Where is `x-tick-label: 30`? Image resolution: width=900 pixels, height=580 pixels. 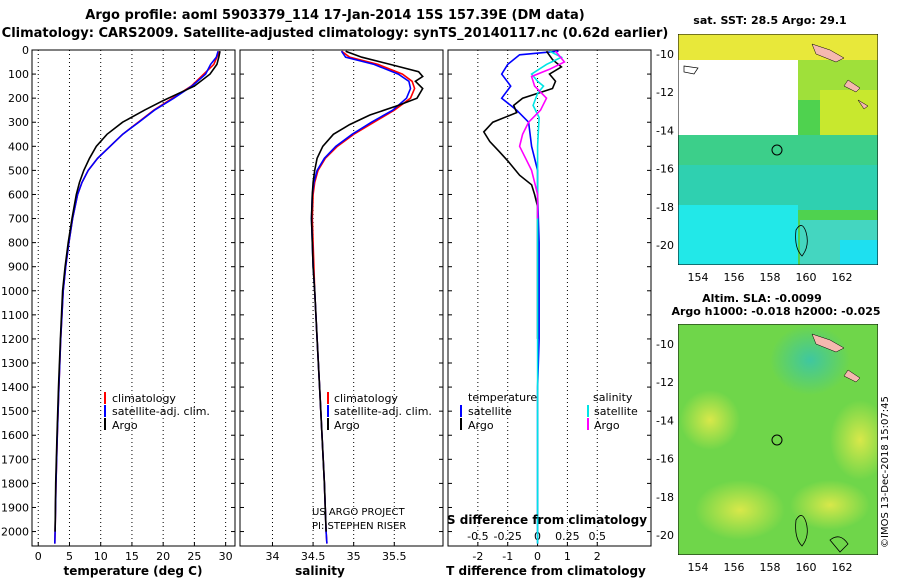
x-tick-label: 30 is located at coordinates (226, 556).